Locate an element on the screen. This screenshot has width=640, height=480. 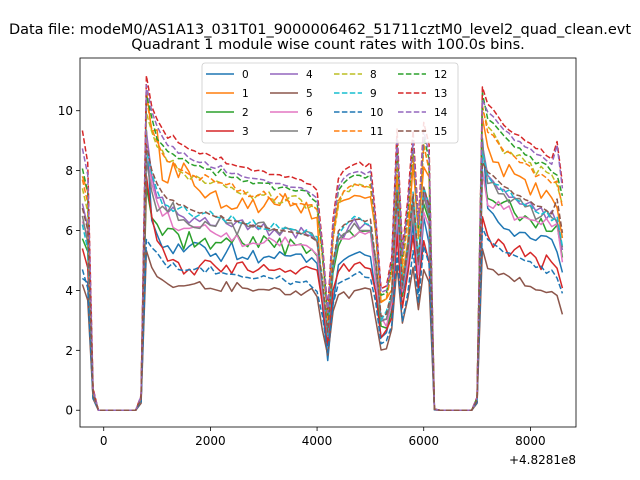
legend-label-7: 7 is located at coordinates (309, 132).